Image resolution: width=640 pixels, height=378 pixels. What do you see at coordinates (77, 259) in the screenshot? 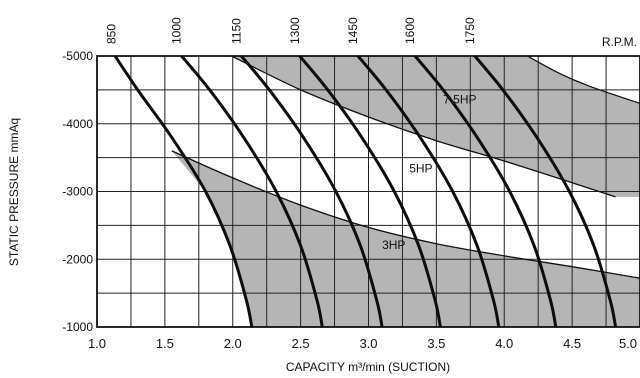
I see `y-tick-label: -2000` at bounding box center [77, 259].